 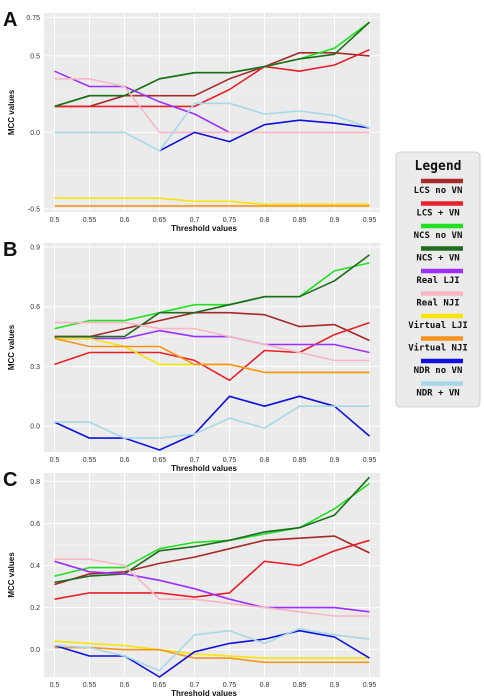 I want to click on legend-title: Legend, so click(x=438, y=166).